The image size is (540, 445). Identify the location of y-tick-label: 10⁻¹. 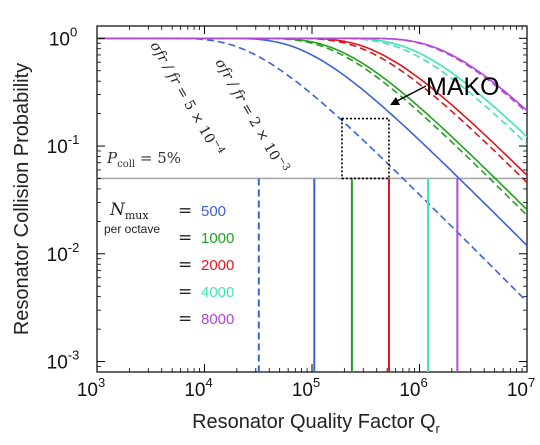
(63, 145).